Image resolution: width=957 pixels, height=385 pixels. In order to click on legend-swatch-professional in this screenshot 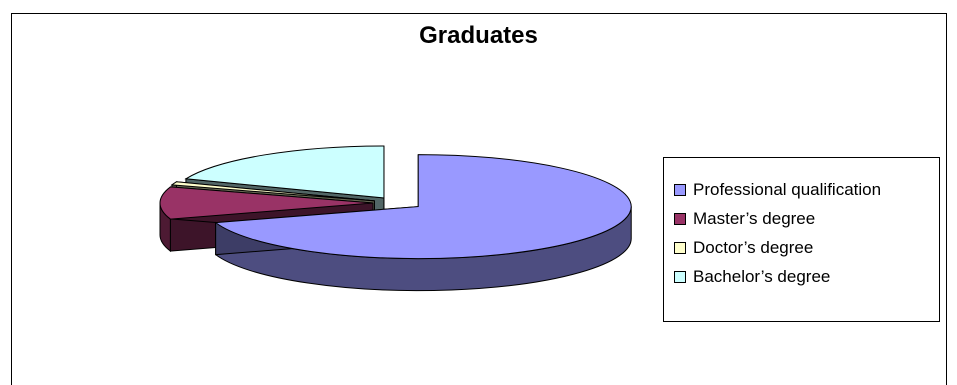, I will do `click(680, 189)`.